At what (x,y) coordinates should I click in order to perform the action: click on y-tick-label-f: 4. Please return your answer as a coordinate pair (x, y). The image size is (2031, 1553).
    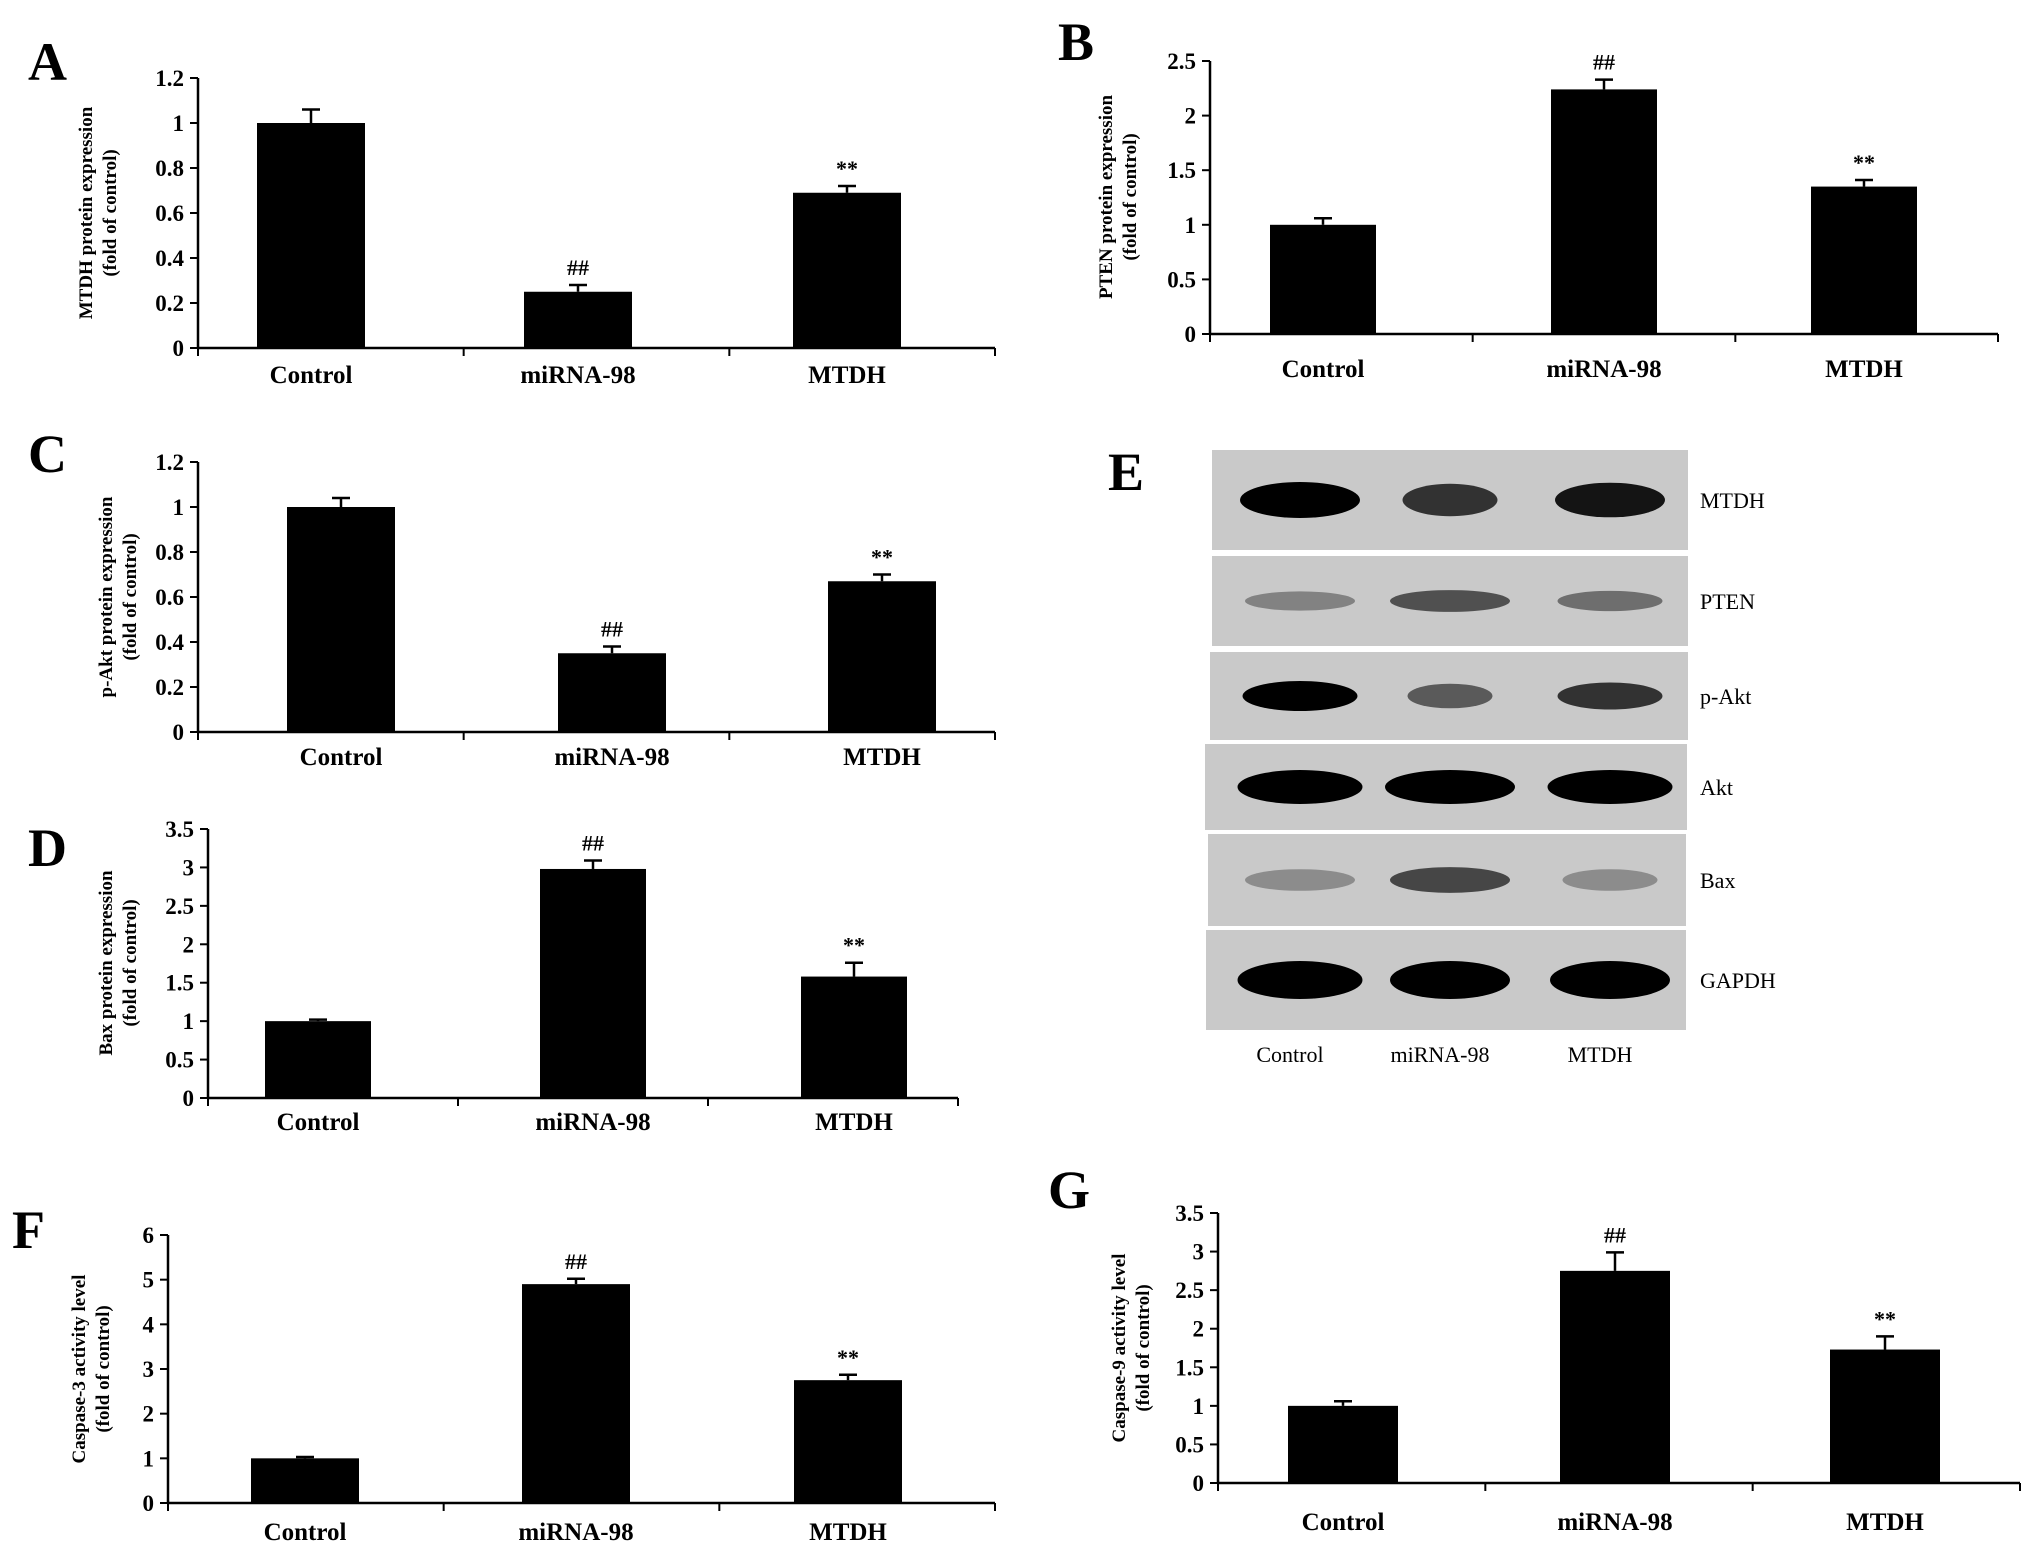
    Looking at the image, I should click on (149, 1324).